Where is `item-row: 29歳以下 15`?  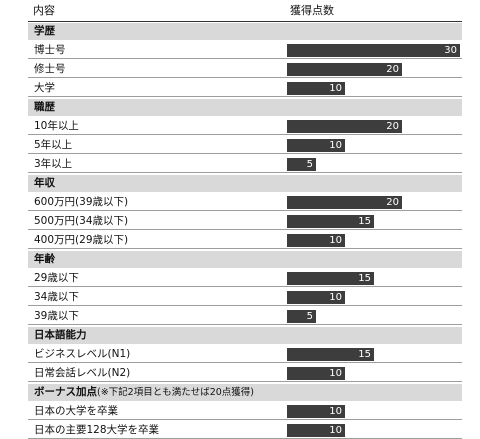
item-row: 29歳以下 15 is located at coordinates (245, 278).